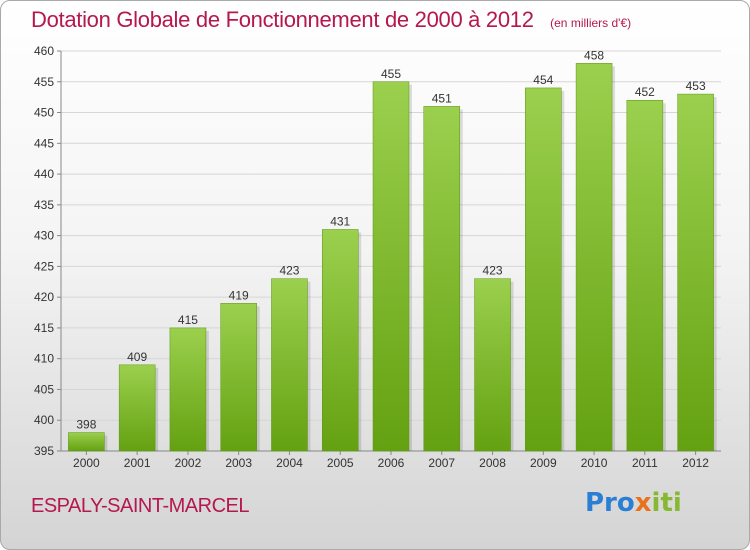 This screenshot has height=550, width=750. Describe the element at coordinates (44, 113) in the screenshot. I see `y-tick-label: 450` at that location.